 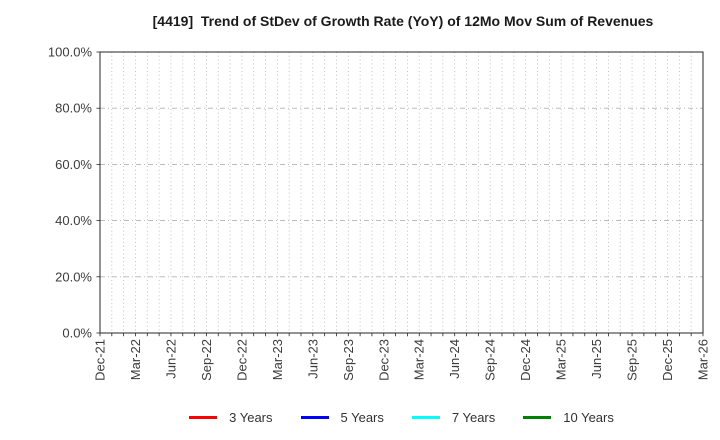 I want to click on x-tick-label: Sep-25, so click(x=632, y=360).